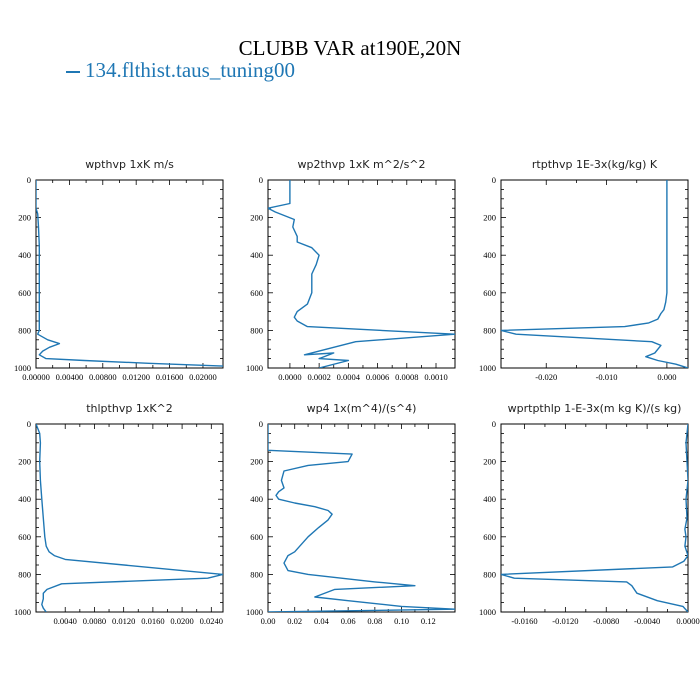 The width and height of the screenshot is (700, 700). What do you see at coordinates (606, 621) in the screenshot?
I see `x-tick-label: -0.0080` at bounding box center [606, 621].